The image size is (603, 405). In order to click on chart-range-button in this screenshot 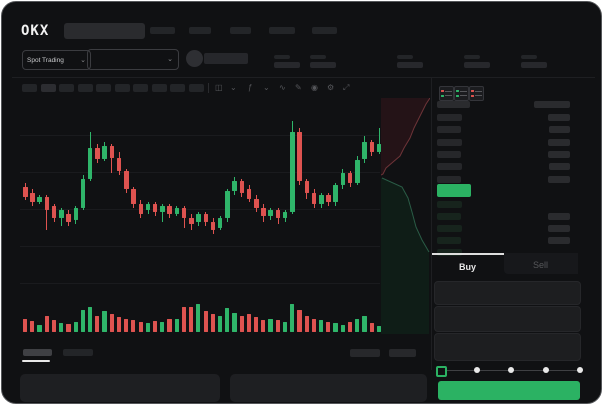, I will do `click(365, 353)`.